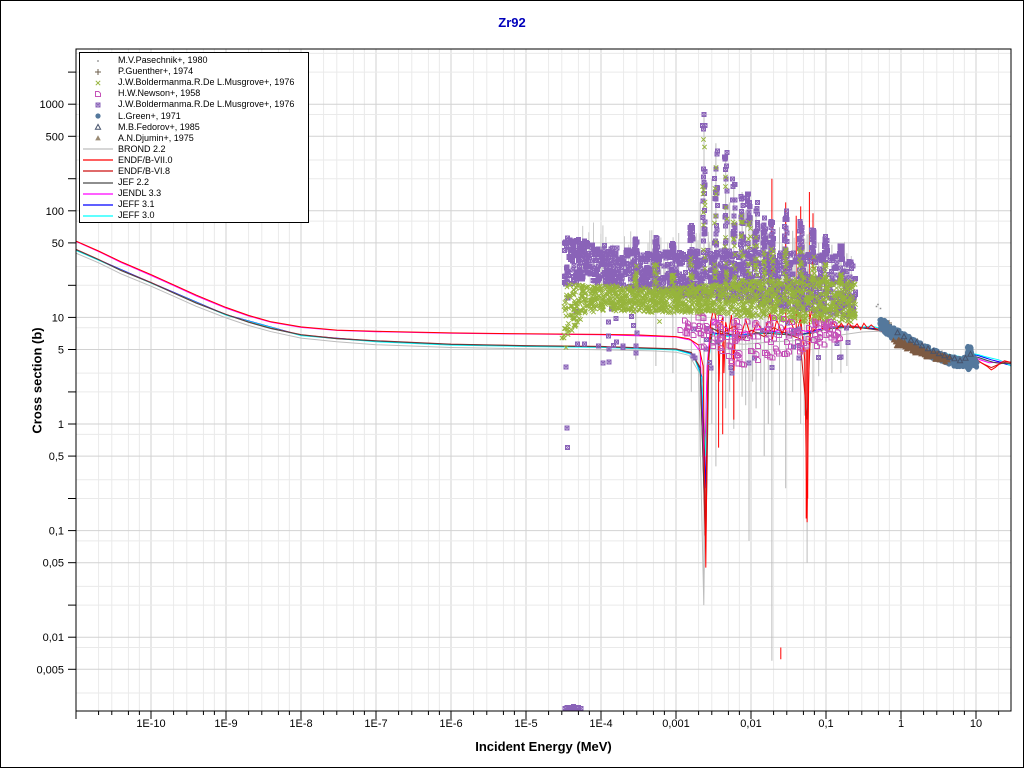 This screenshot has width=1024, height=768. I want to click on legend-entry-8: BROND 2.2, so click(194, 149).